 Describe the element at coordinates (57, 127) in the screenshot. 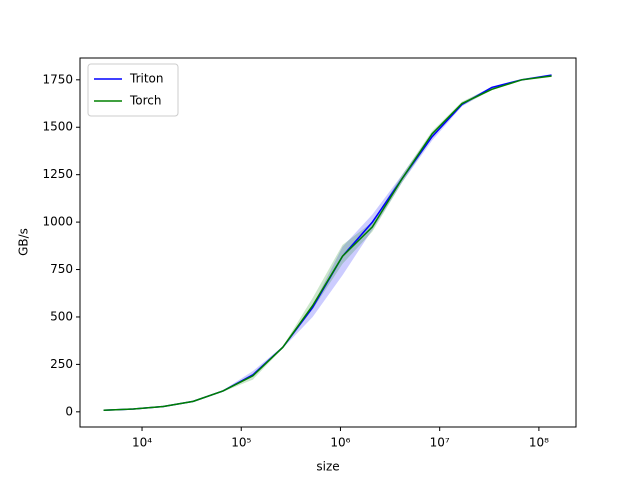

I see `y-tick-label: 1500` at that location.